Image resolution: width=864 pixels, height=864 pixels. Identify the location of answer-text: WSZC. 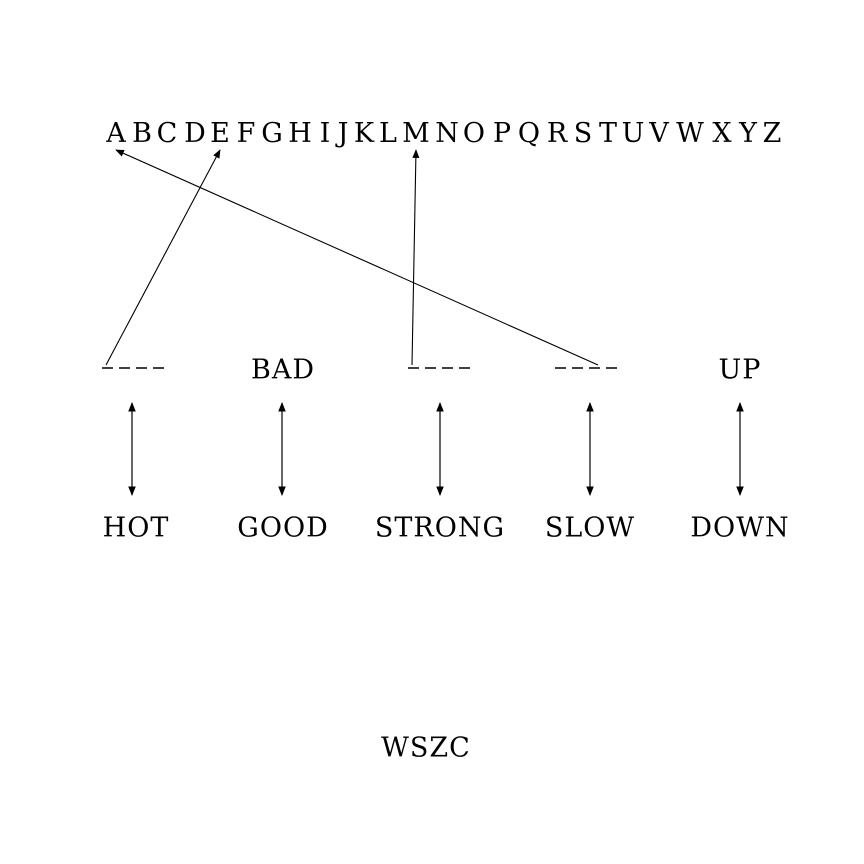
(426, 748).